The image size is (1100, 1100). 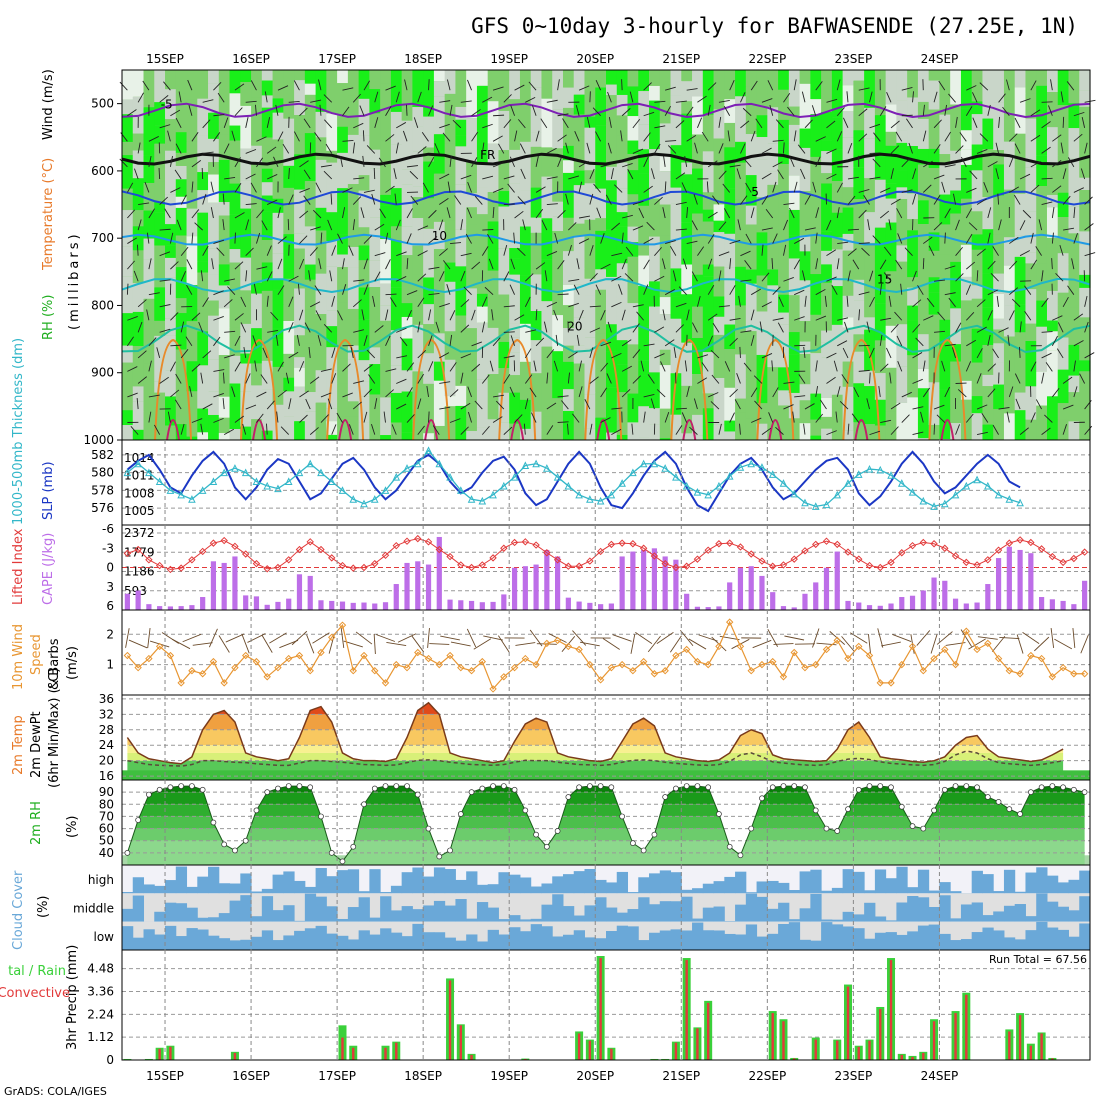 What do you see at coordinates (110, 1060) in the screenshot?
I see `precip-tick: 0` at bounding box center [110, 1060].